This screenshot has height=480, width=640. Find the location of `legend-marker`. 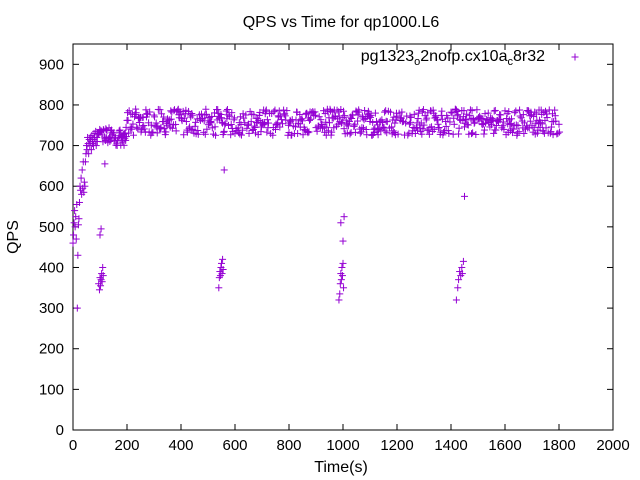

legend-marker is located at coordinates (575, 57).